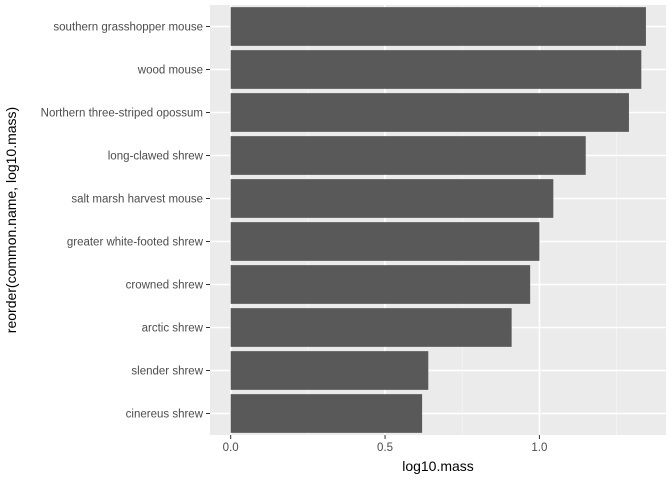 This screenshot has height=485, width=672. What do you see at coordinates (539, 448) in the screenshot?
I see `x-tick-label: 1.0` at bounding box center [539, 448].